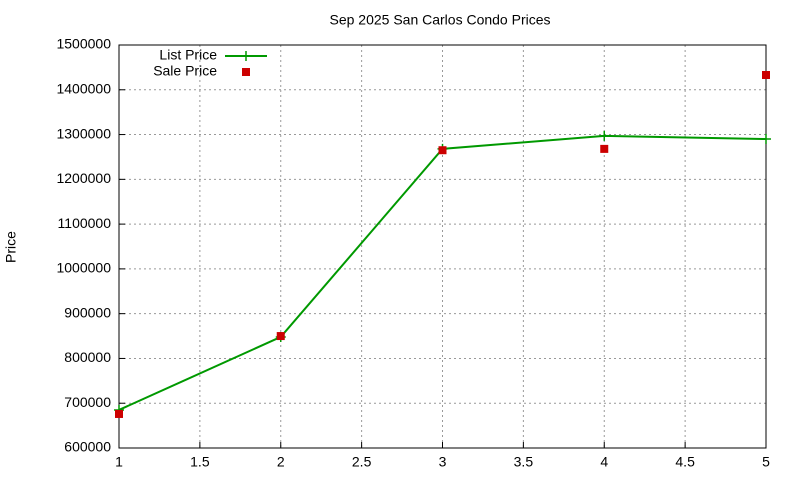 Image resolution: width=800 pixels, height=480 pixels. What do you see at coordinates (200, 462) in the screenshot?
I see `x-tick-label: 1.5` at bounding box center [200, 462].